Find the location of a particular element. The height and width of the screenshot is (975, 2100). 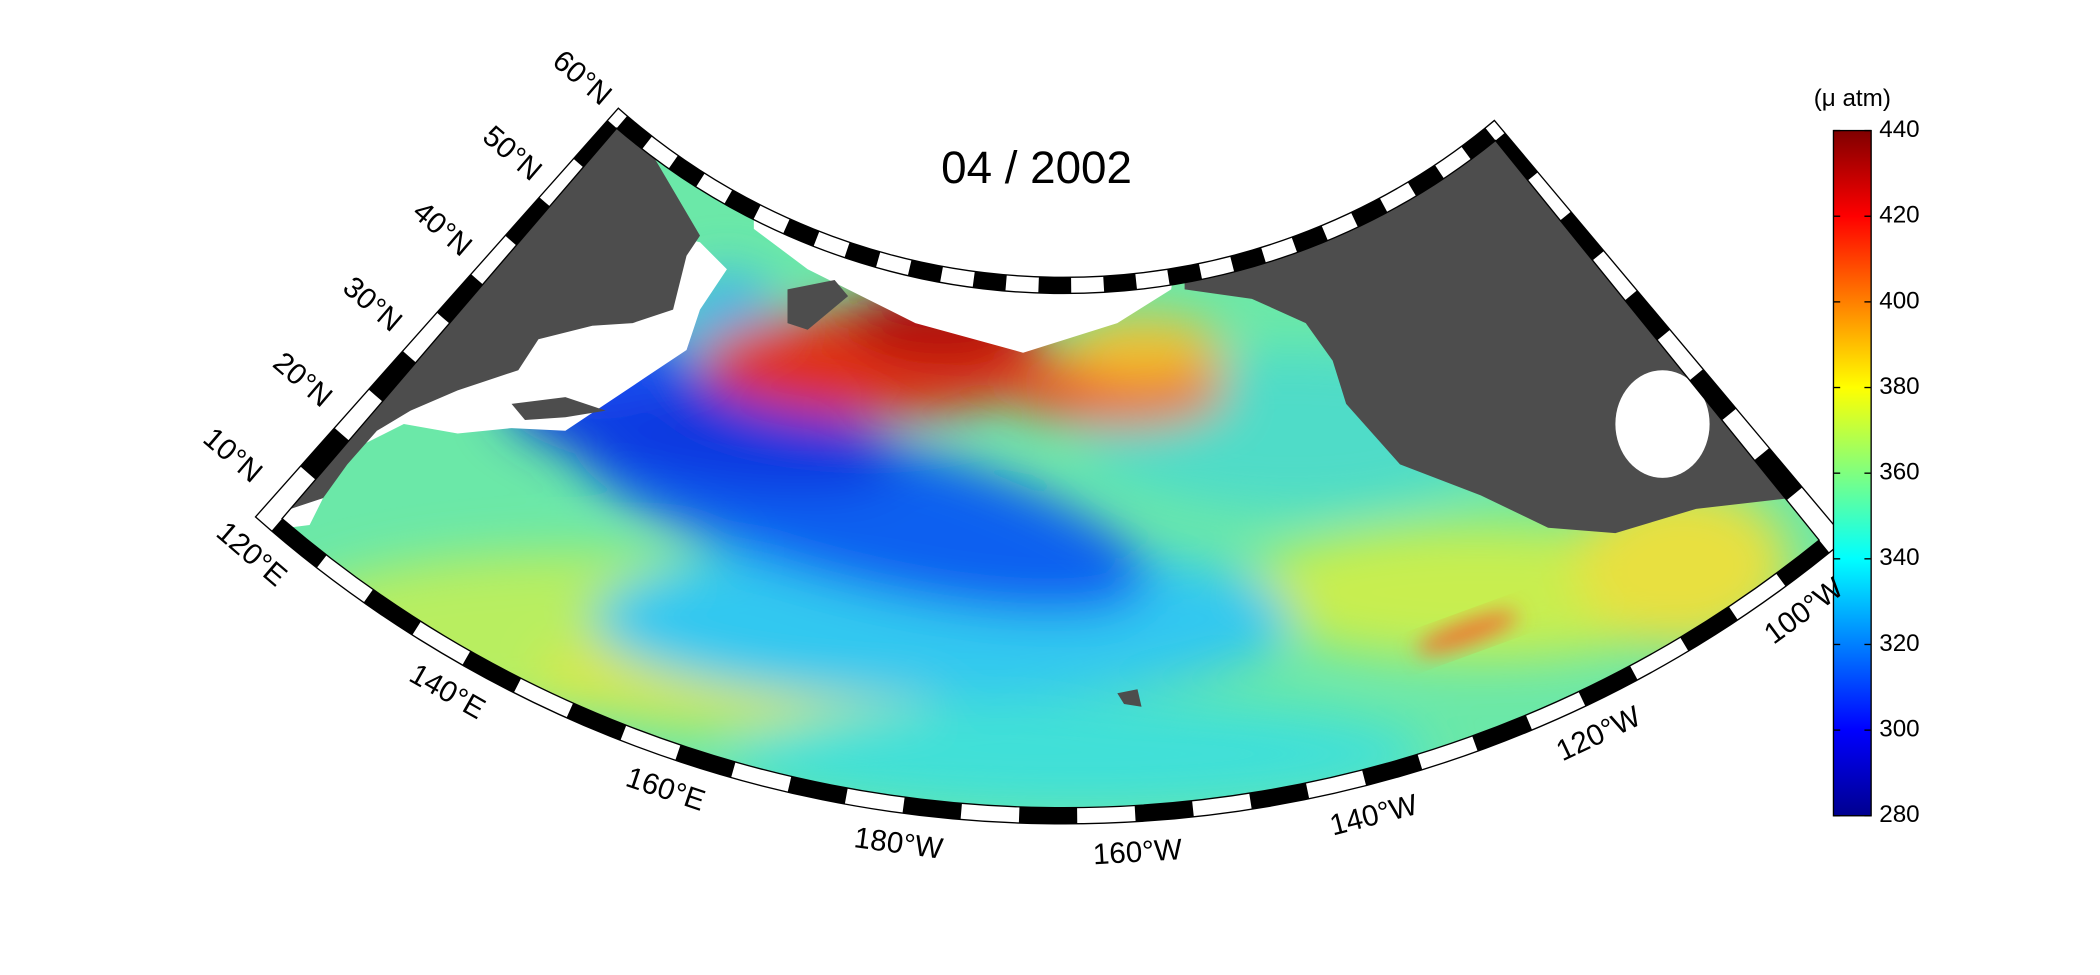

land-hawaii is located at coordinates (1129, 698).